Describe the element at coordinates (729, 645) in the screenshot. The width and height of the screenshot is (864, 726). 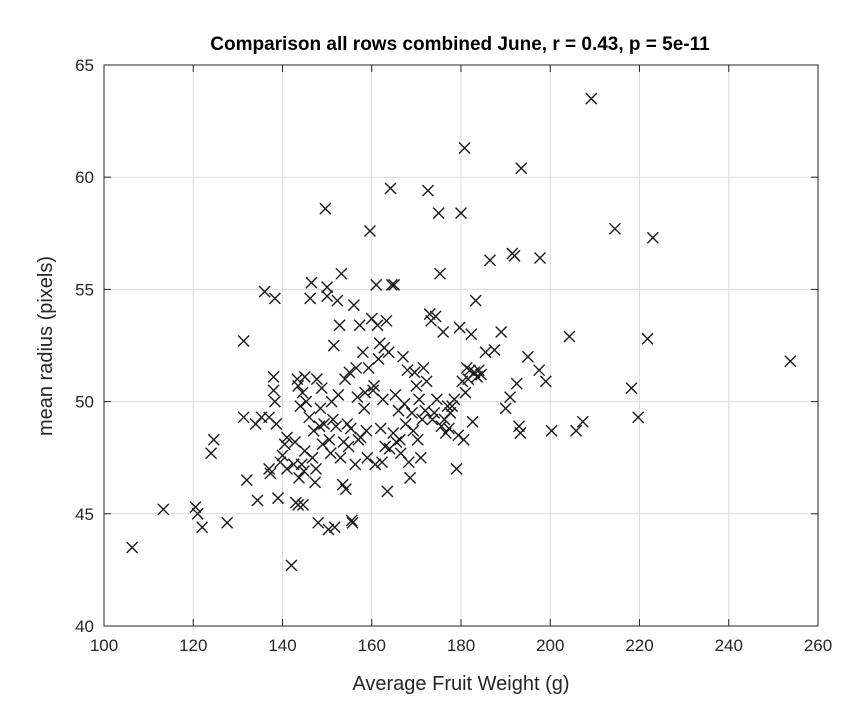
I see `x-tick-label: 240` at that location.